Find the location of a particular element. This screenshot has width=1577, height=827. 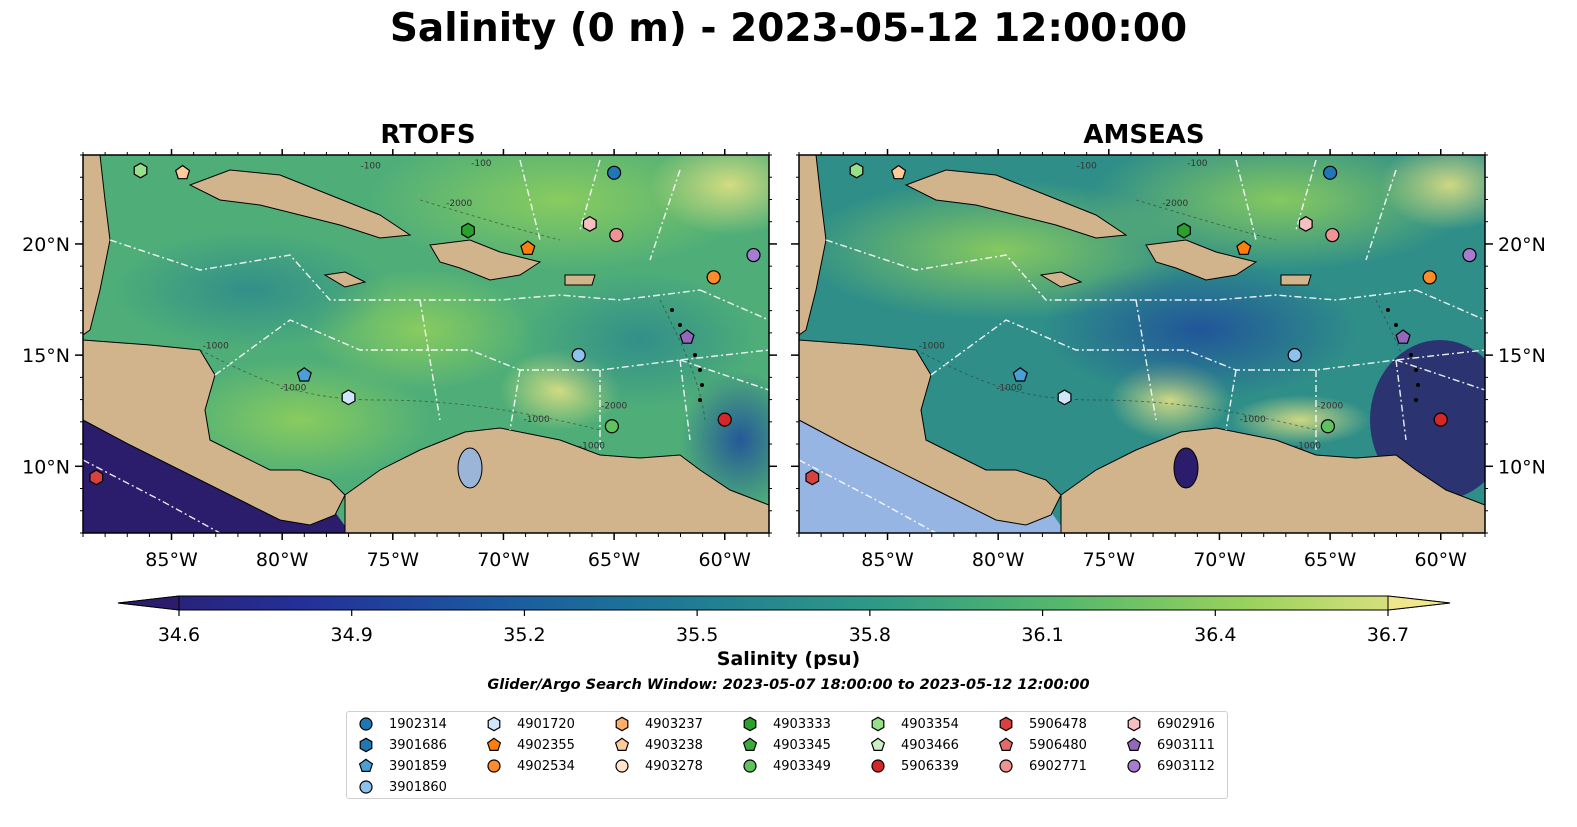

legend-item-6902916: 6902916 is located at coordinates (1169, 724).